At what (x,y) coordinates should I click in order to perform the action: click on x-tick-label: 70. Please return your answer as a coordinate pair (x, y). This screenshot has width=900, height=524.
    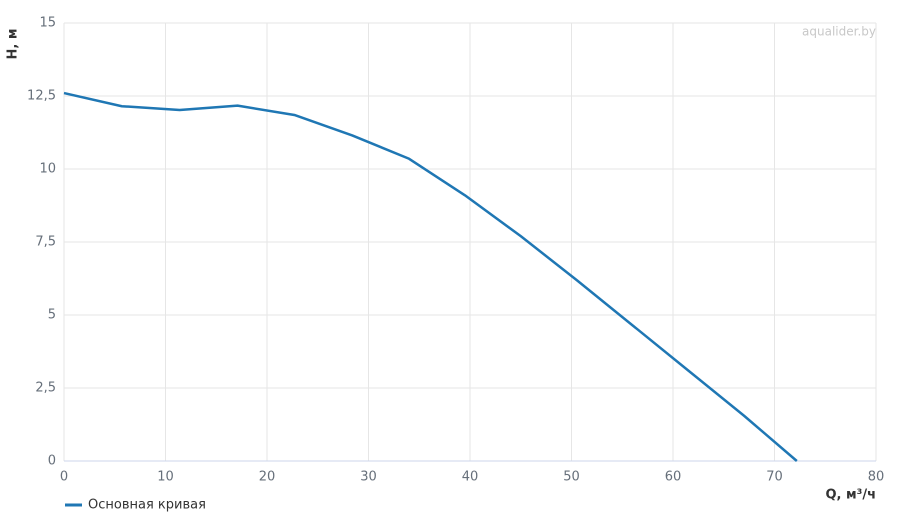
    Looking at the image, I should click on (774, 477).